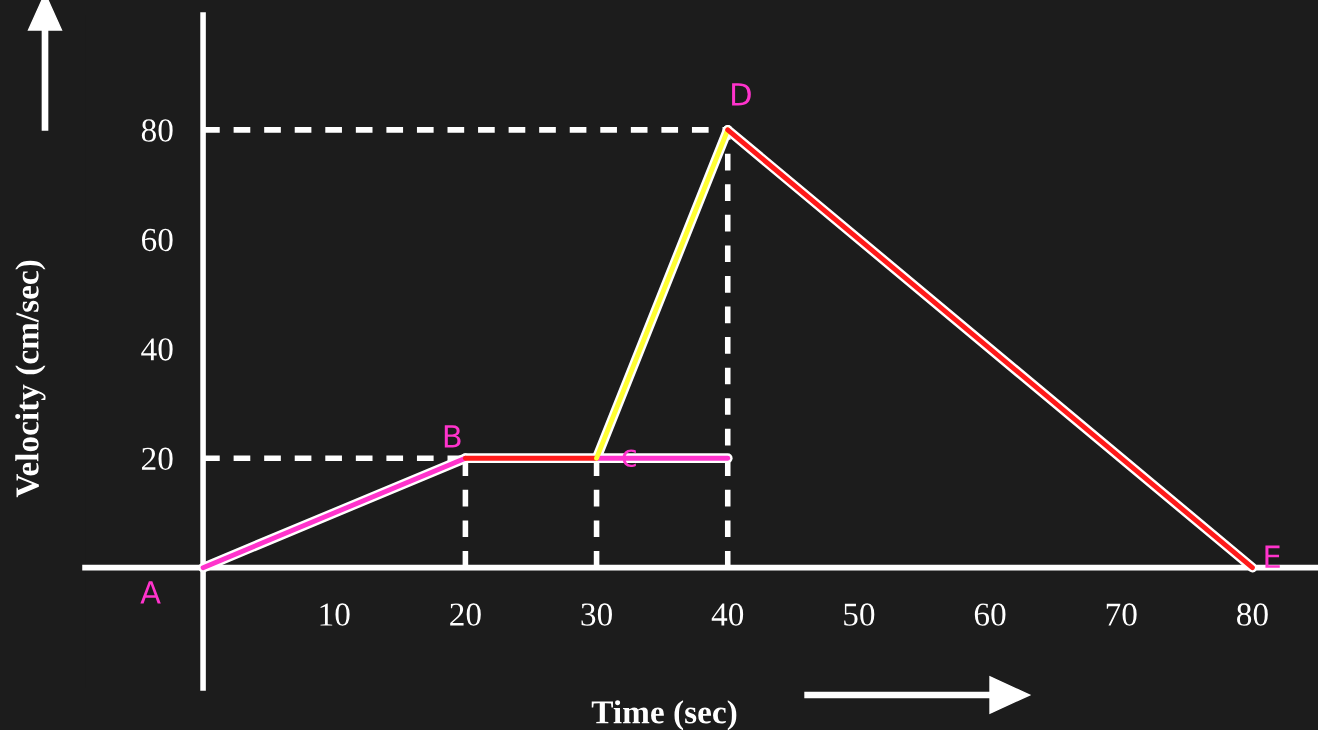 This screenshot has height=730, width=1318. What do you see at coordinates (1272, 556) in the screenshot?
I see `annotation: E` at bounding box center [1272, 556].